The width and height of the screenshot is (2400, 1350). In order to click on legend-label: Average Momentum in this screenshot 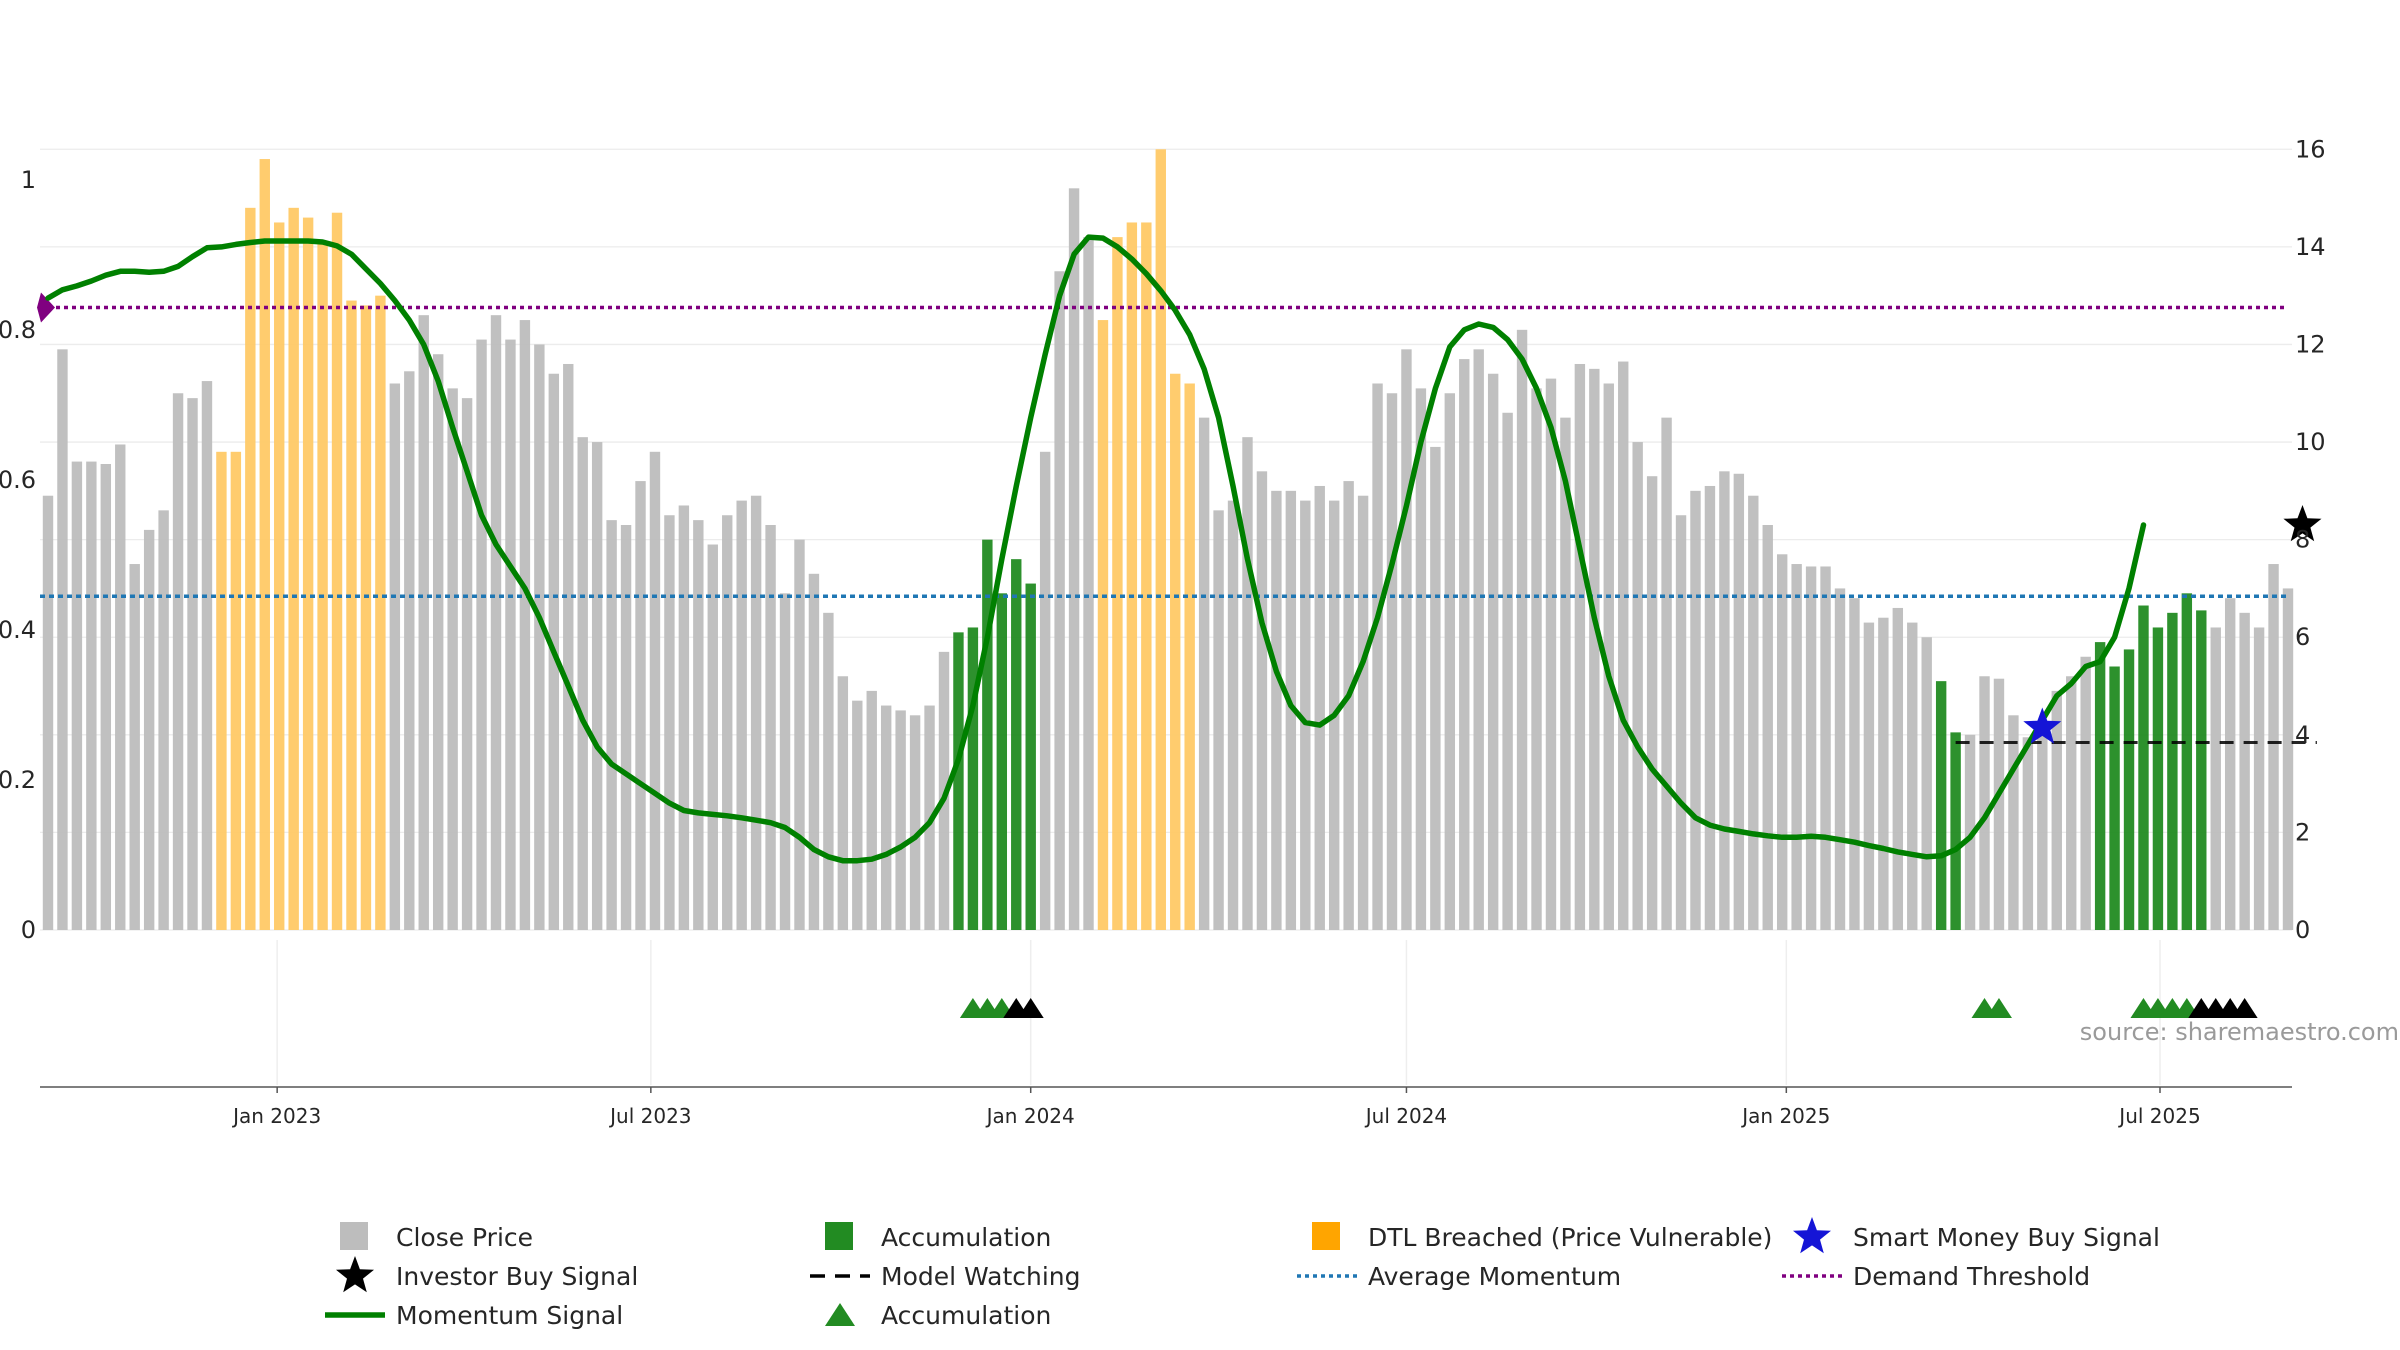, I will do `click(1494, 1276)`.